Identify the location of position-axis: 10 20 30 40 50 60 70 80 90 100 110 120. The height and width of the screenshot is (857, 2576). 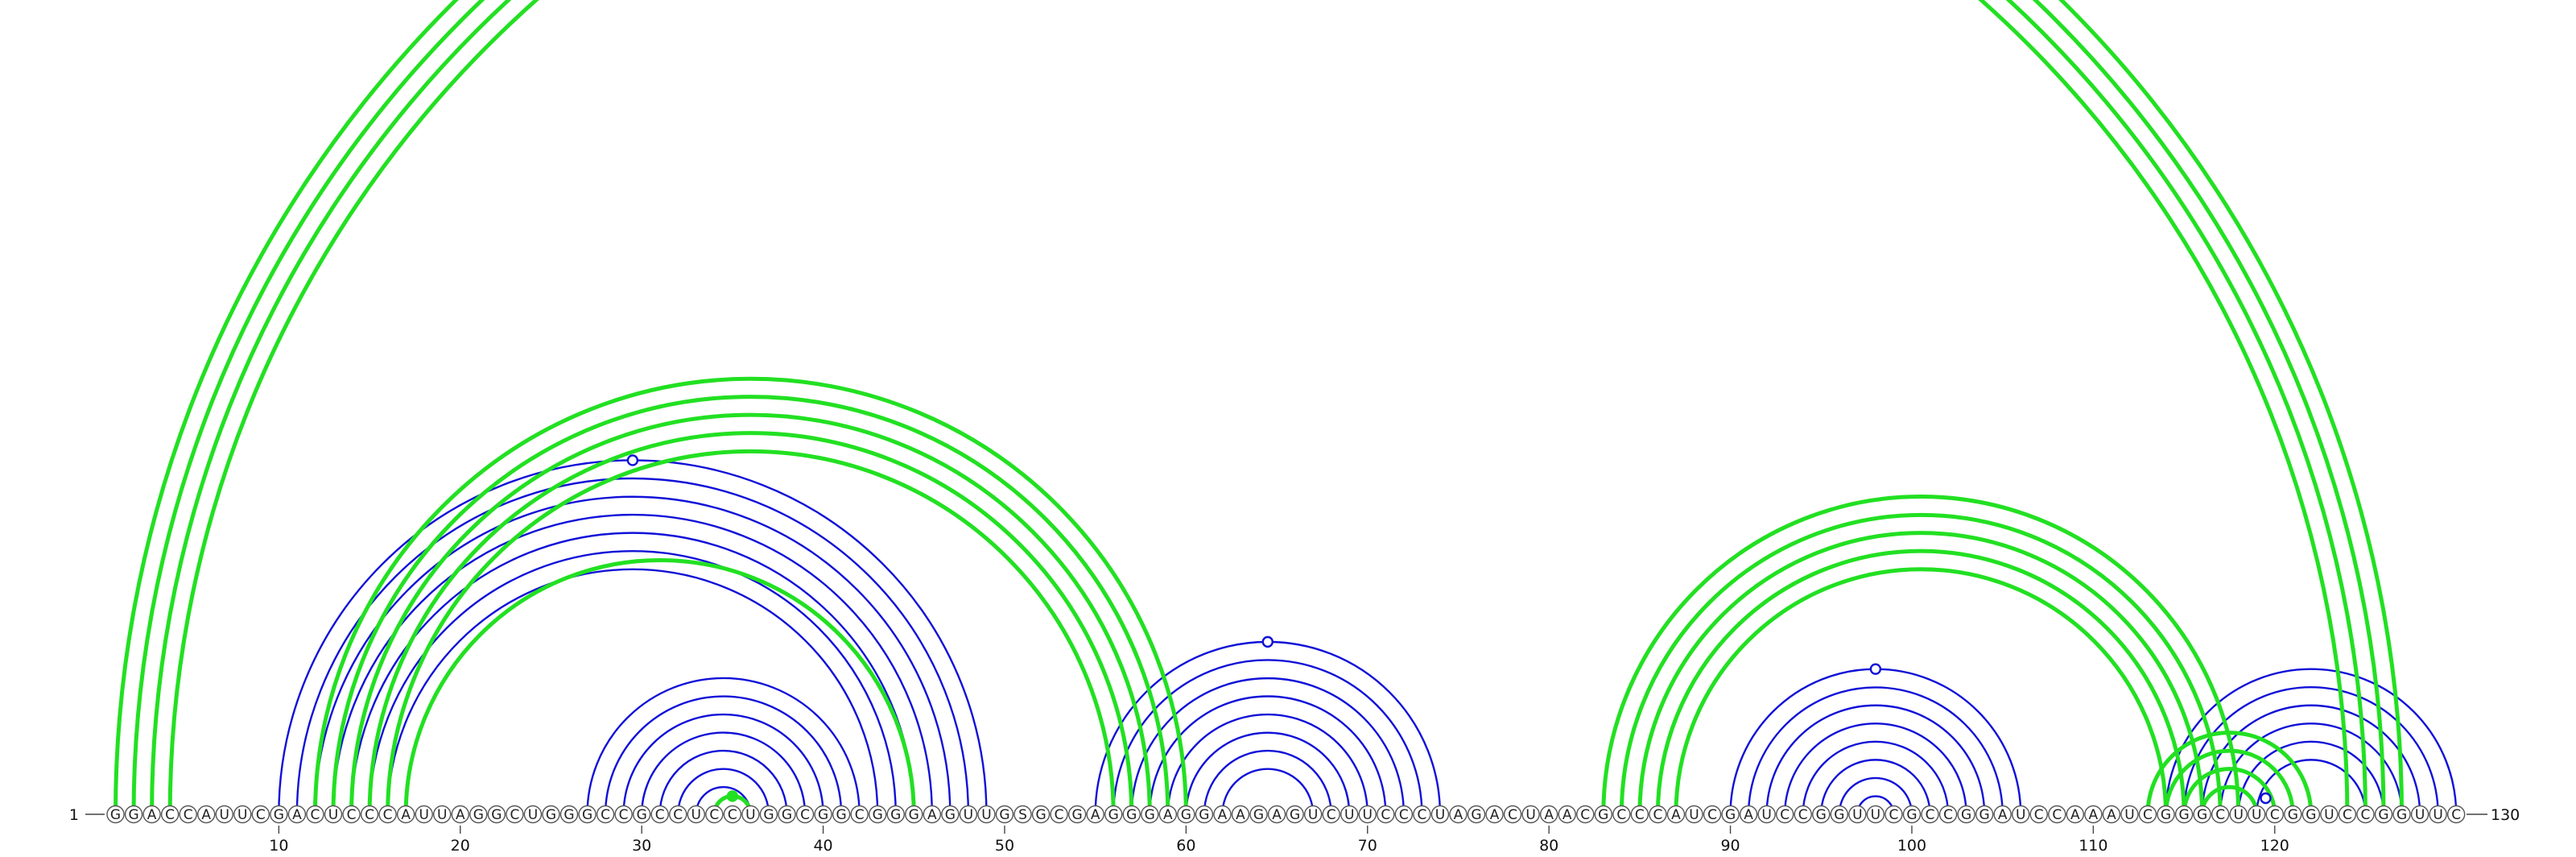
(1279, 840).